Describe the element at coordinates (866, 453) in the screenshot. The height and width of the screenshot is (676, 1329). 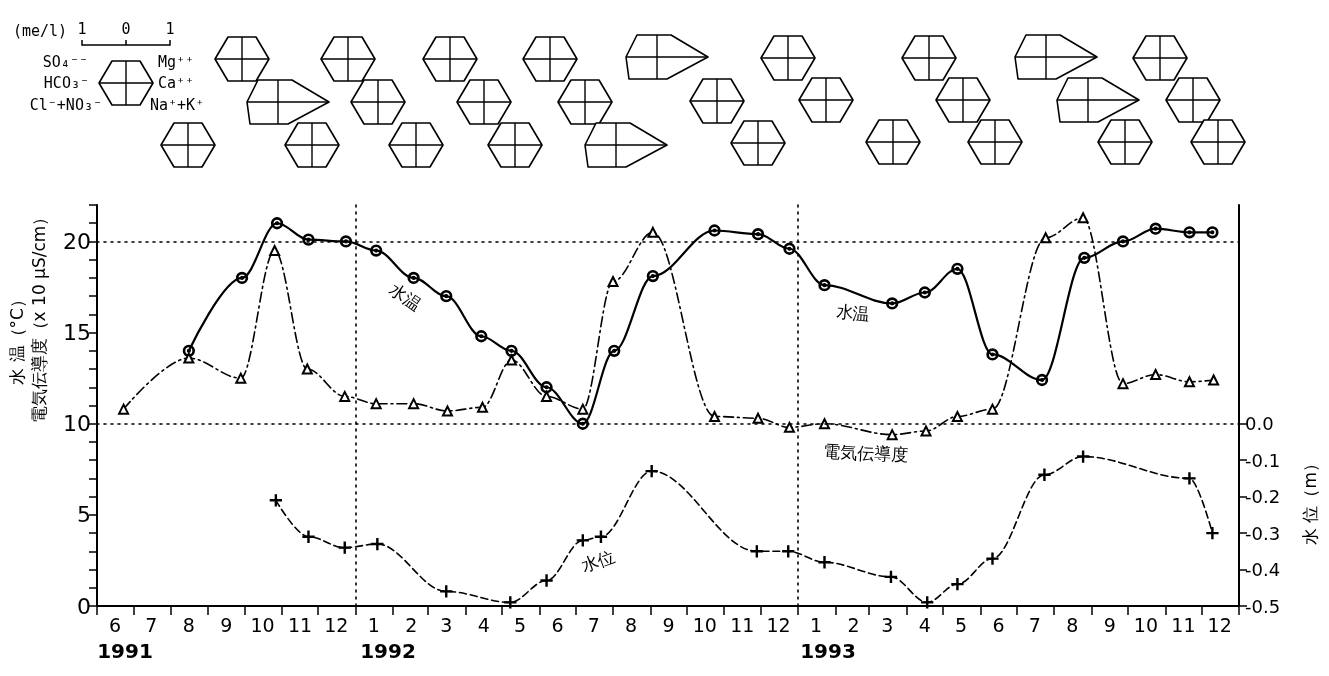
I see `annotation: 電気伝導度` at that location.